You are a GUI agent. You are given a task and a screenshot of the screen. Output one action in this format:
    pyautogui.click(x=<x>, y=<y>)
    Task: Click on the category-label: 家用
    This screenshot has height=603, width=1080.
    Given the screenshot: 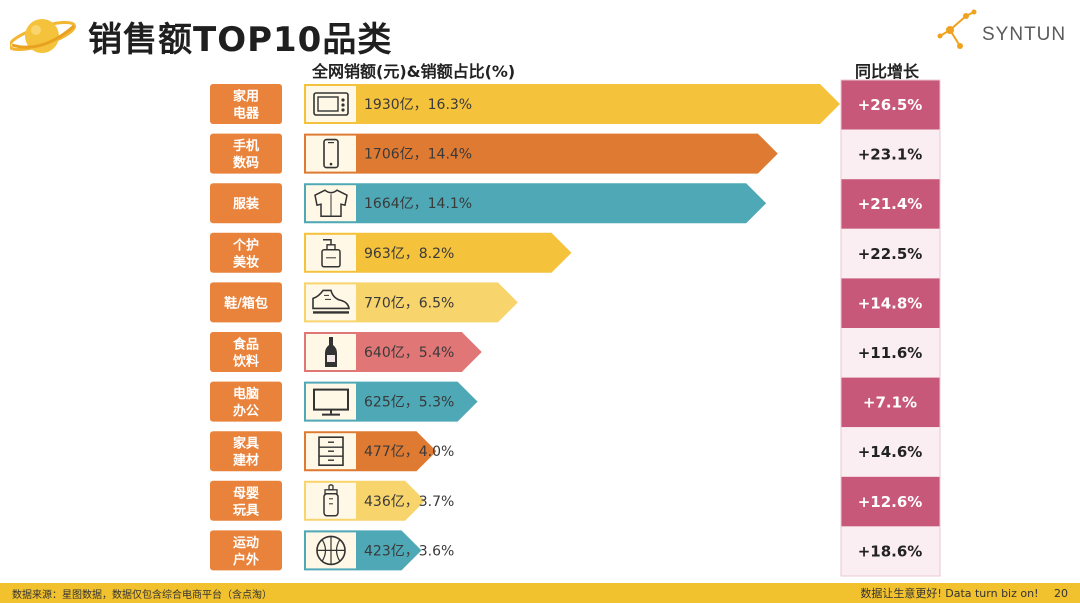 What is the action you would take?
    pyautogui.click(x=246, y=97)
    